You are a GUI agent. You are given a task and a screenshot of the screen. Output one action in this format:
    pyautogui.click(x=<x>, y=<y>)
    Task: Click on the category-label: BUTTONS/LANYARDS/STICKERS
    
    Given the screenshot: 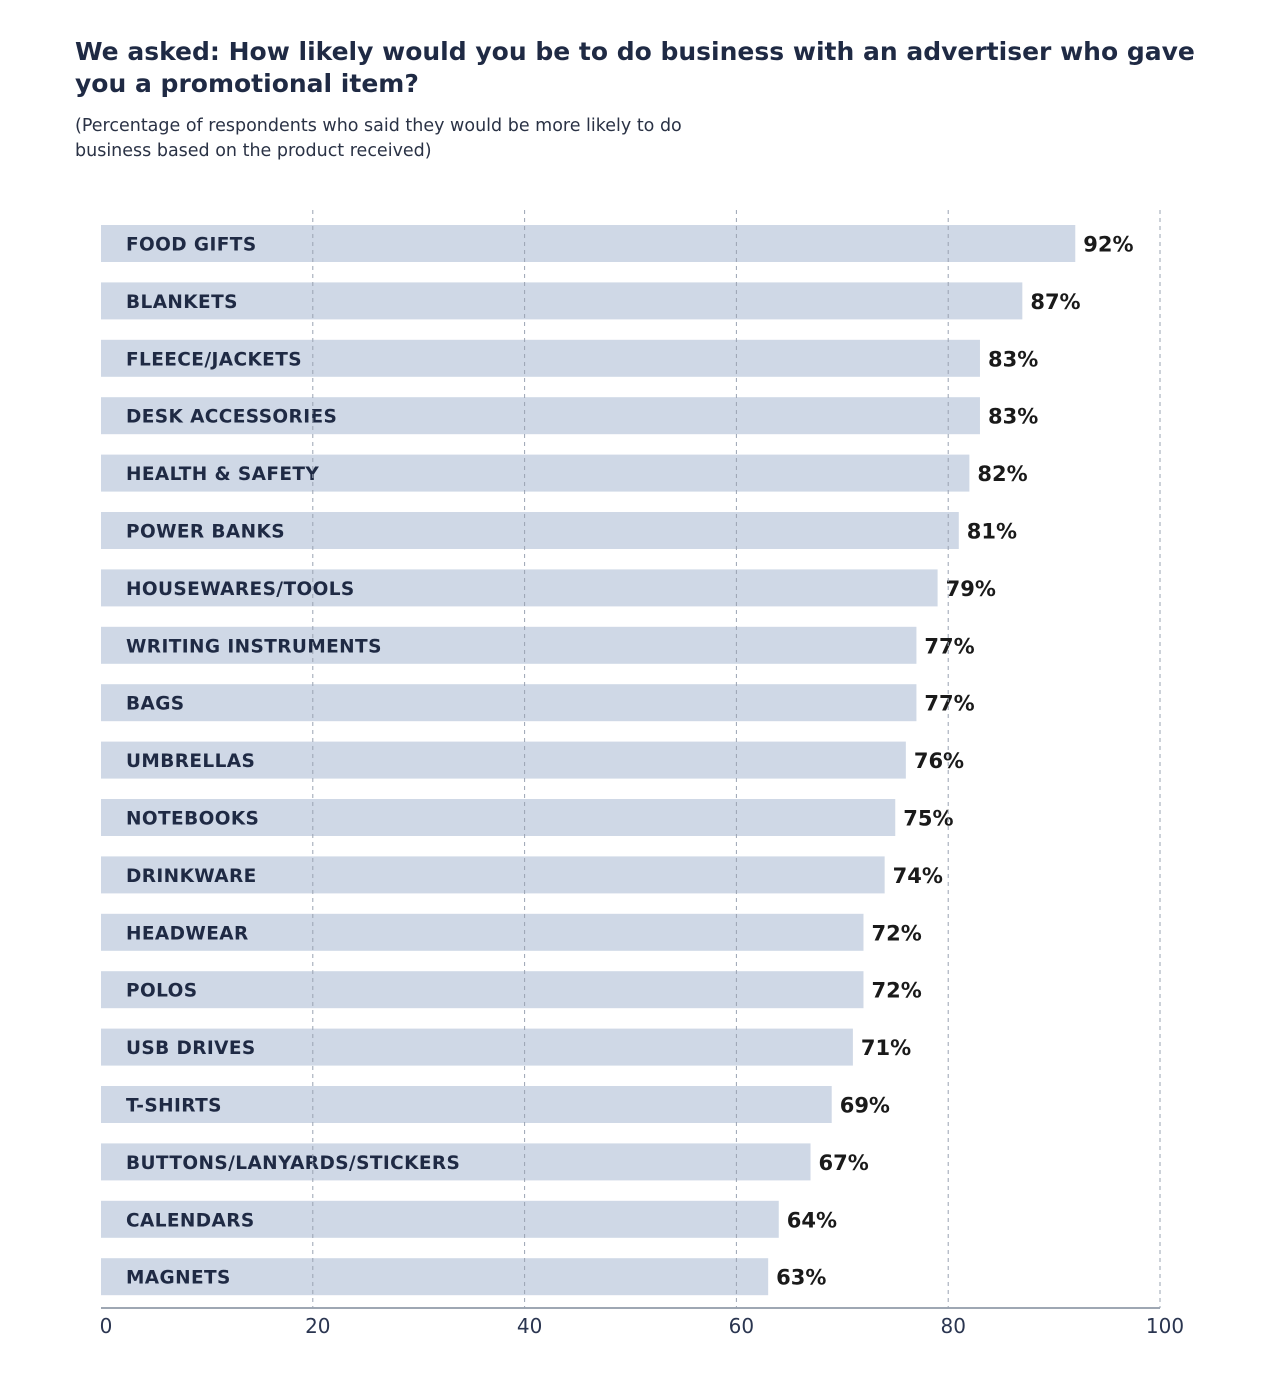 What is the action you would take?
    pyautogui.click(x=293, y=1163)
    